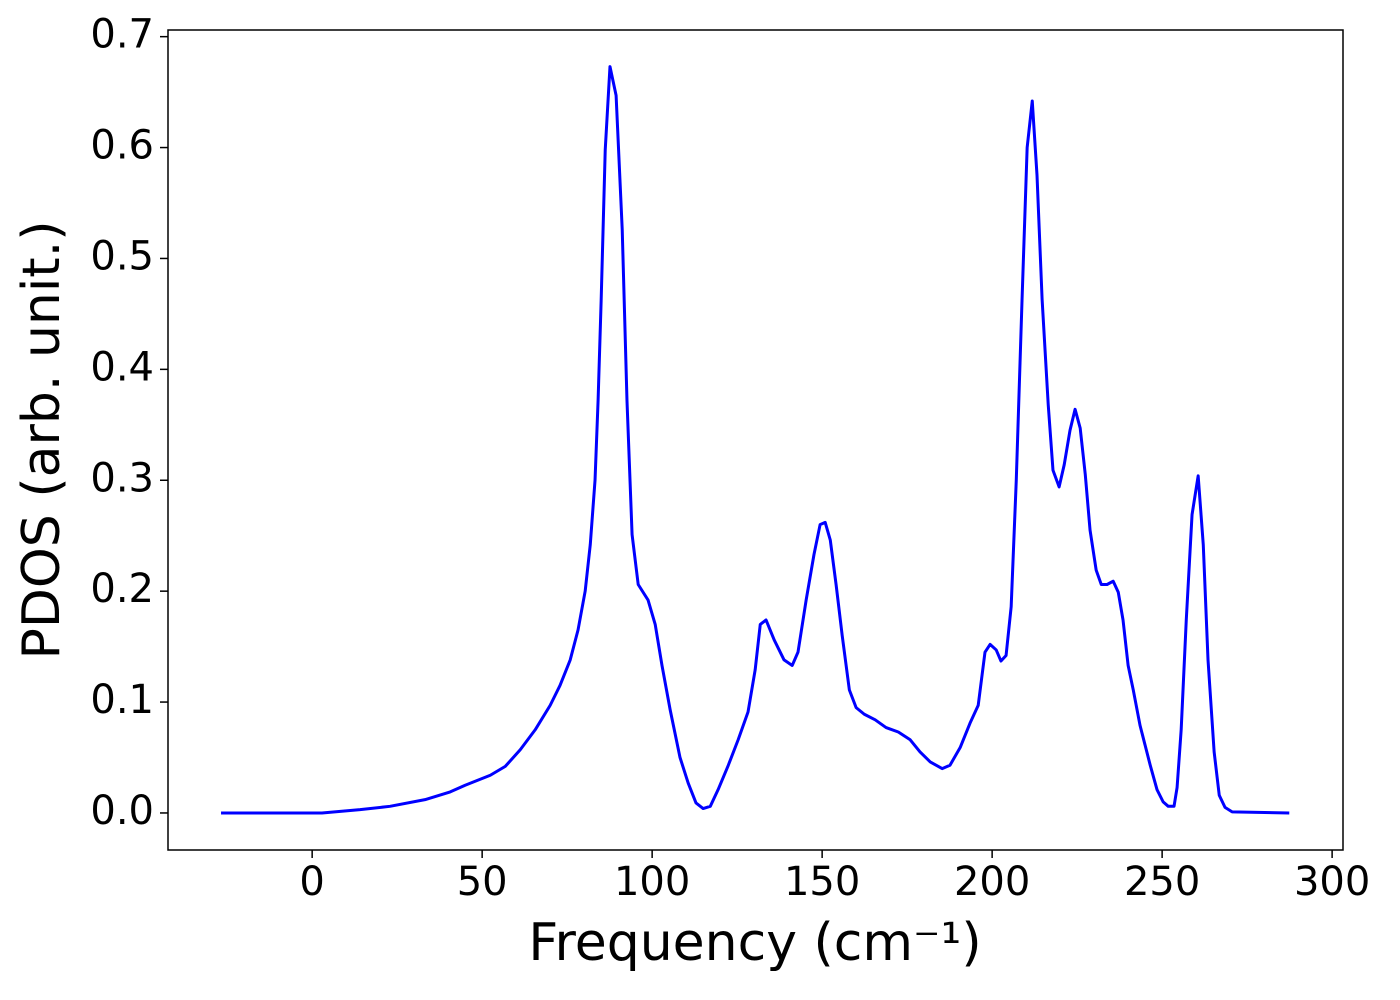 The image size is (1400, 1000). Describe the element at coordinates (482, 882) in the screenshot. I see `x-tick-label: 50` at that location.